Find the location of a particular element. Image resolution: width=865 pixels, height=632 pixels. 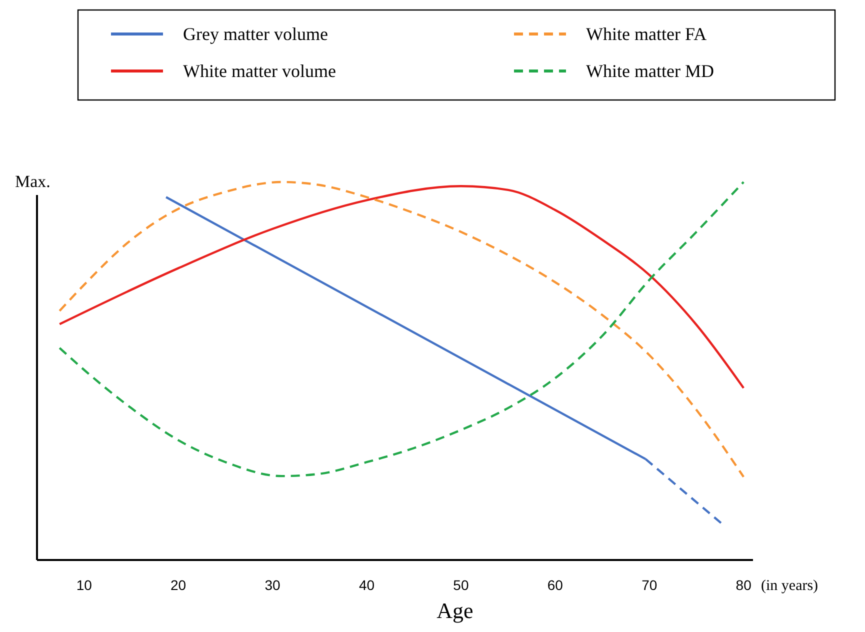

x-tick-label: 70 is located at coordinates (650, 585).